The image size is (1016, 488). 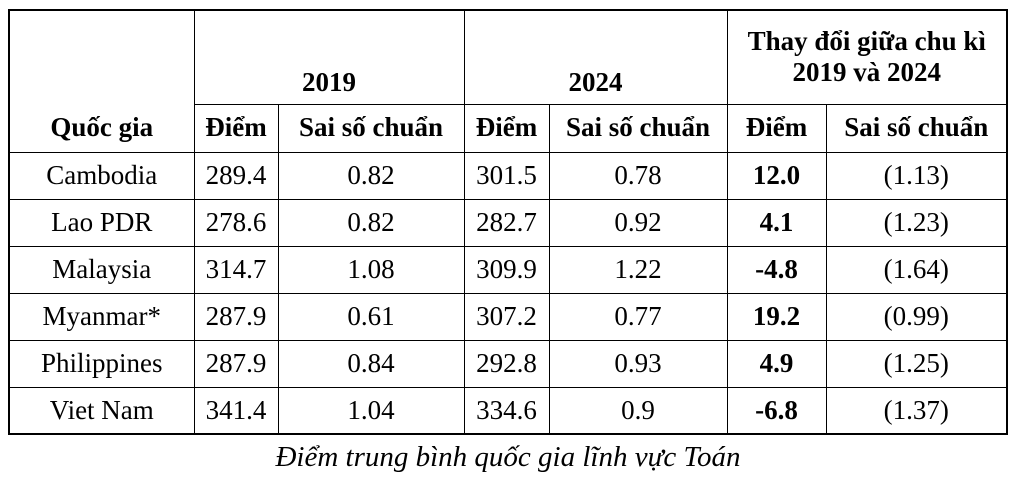 I want to click on country-cell: Viet Nam, so click(x=101, y=410).